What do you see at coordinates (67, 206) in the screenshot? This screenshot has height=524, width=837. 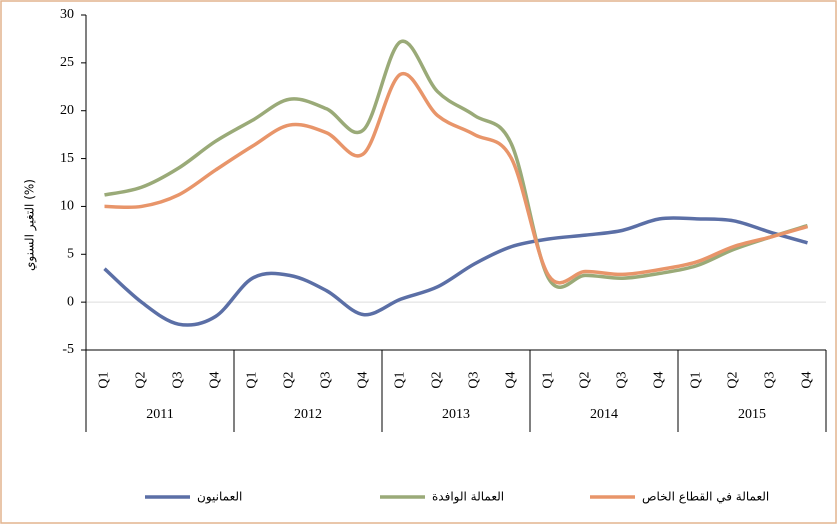 I see `y-tick-label: 10` at bounding box center [67, 206].